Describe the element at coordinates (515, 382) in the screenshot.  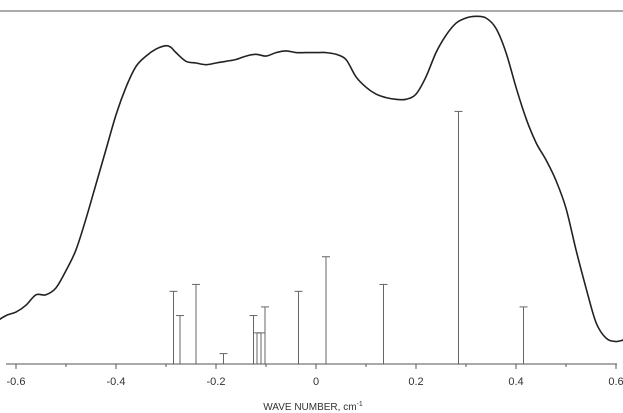
I see `x-tick-label: 0.4` at that location.